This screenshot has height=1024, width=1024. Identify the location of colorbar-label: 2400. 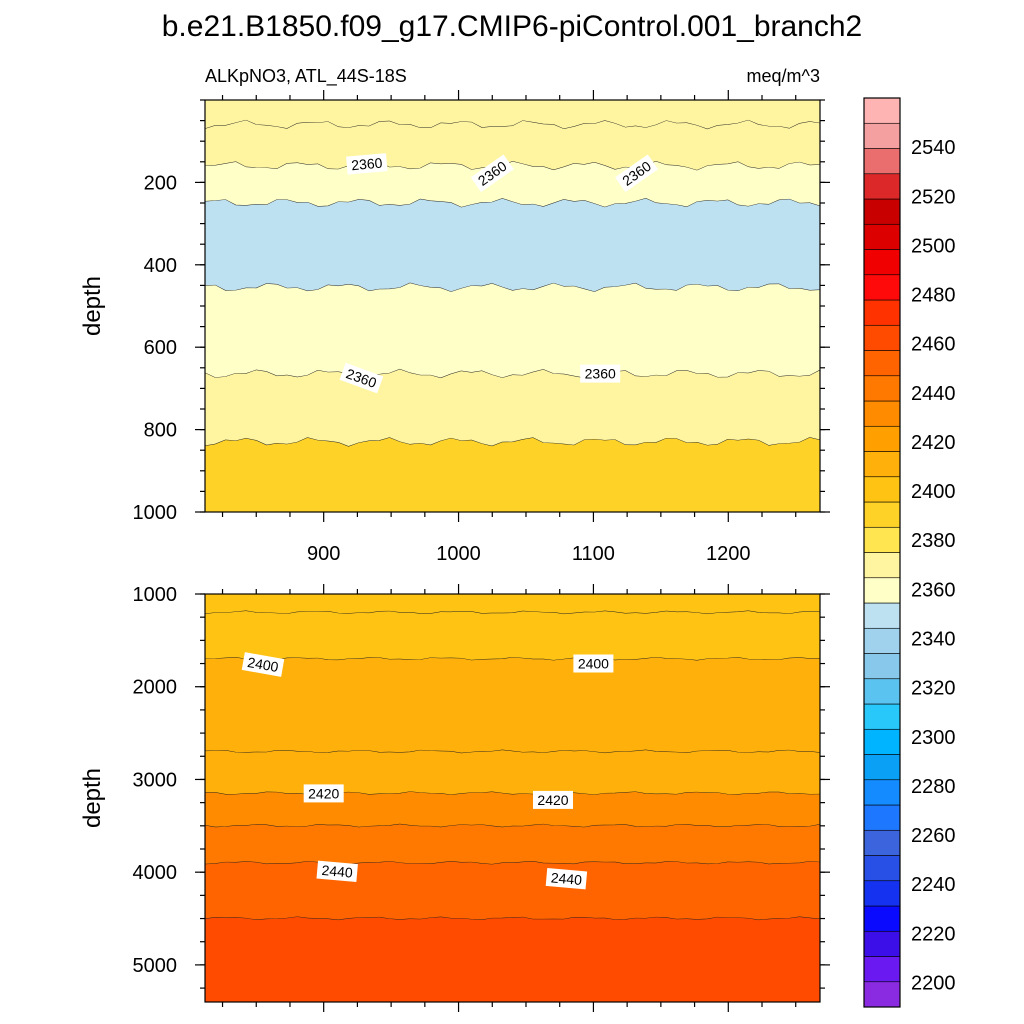
(933, 492).